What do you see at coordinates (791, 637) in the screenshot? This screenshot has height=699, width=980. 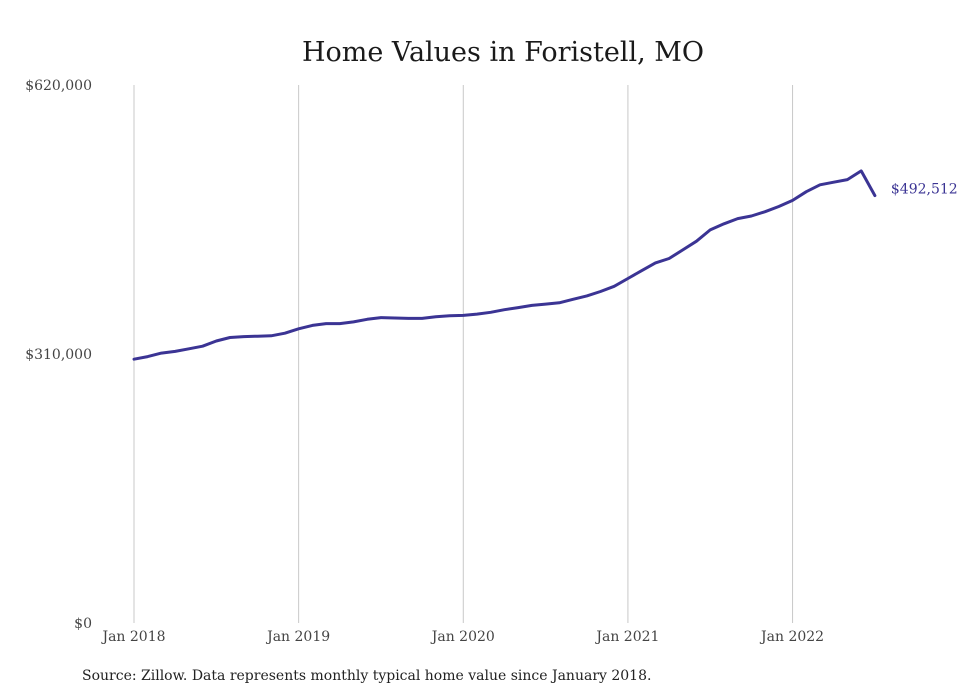 I see `x-tick-label: Jan 2022` at bounding box center [791, 637].